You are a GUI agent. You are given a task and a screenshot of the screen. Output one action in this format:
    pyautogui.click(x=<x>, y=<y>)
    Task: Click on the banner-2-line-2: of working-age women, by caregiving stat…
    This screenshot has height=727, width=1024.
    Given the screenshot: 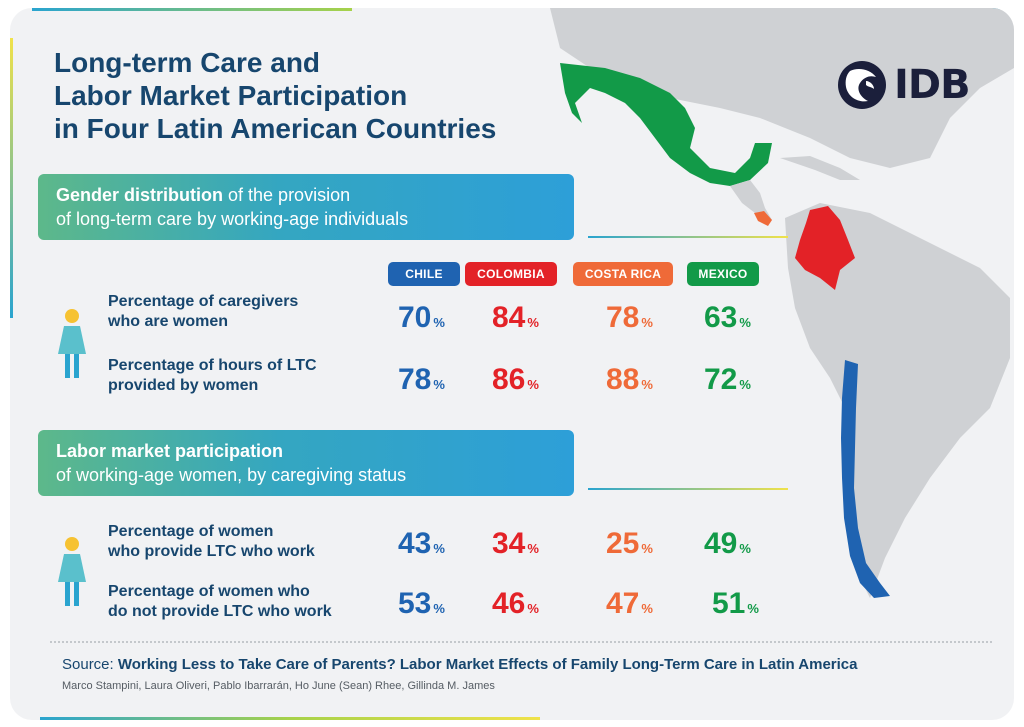 What is the action you would take?
    pyautogui.click(x=231, y=475)
    